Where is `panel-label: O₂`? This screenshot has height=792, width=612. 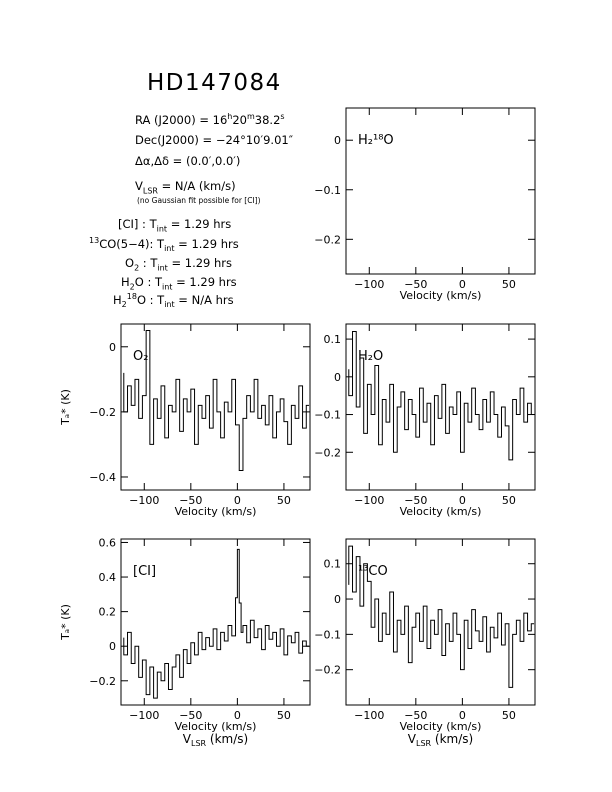
panel-label: O₂ is located at coordinates (140, 356).